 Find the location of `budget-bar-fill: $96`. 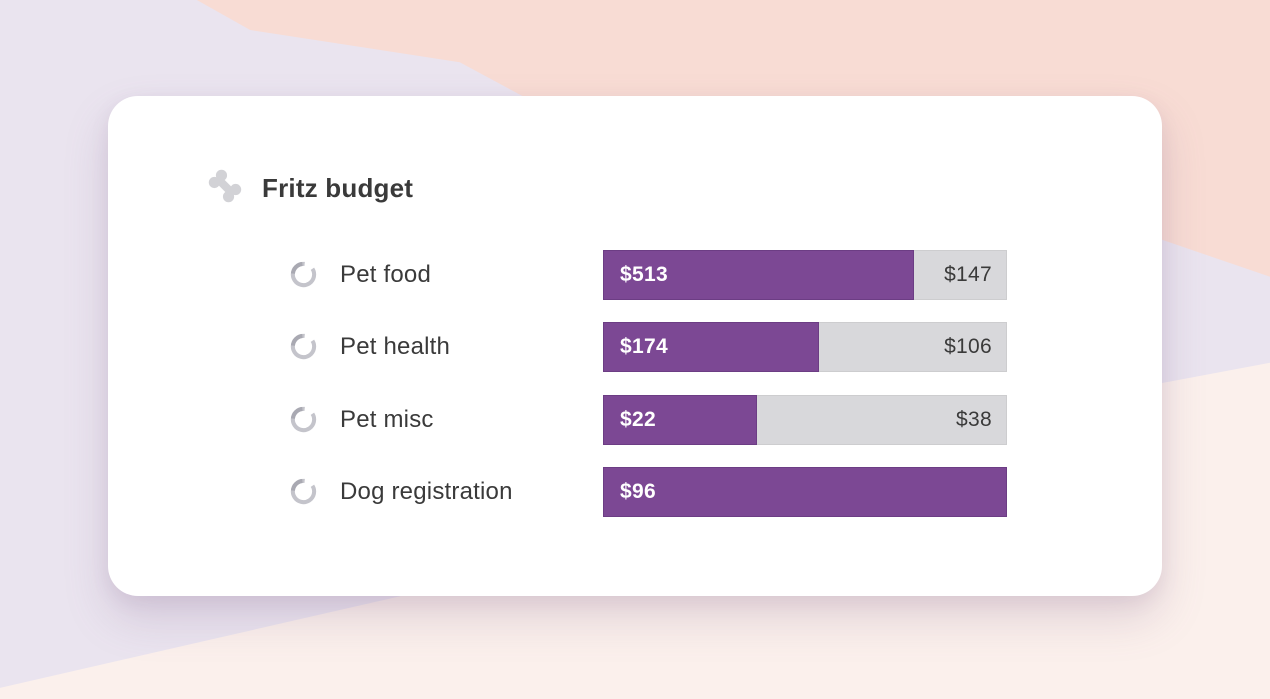

budget-bar-fill: $96 is located at coordinates (805, 492).